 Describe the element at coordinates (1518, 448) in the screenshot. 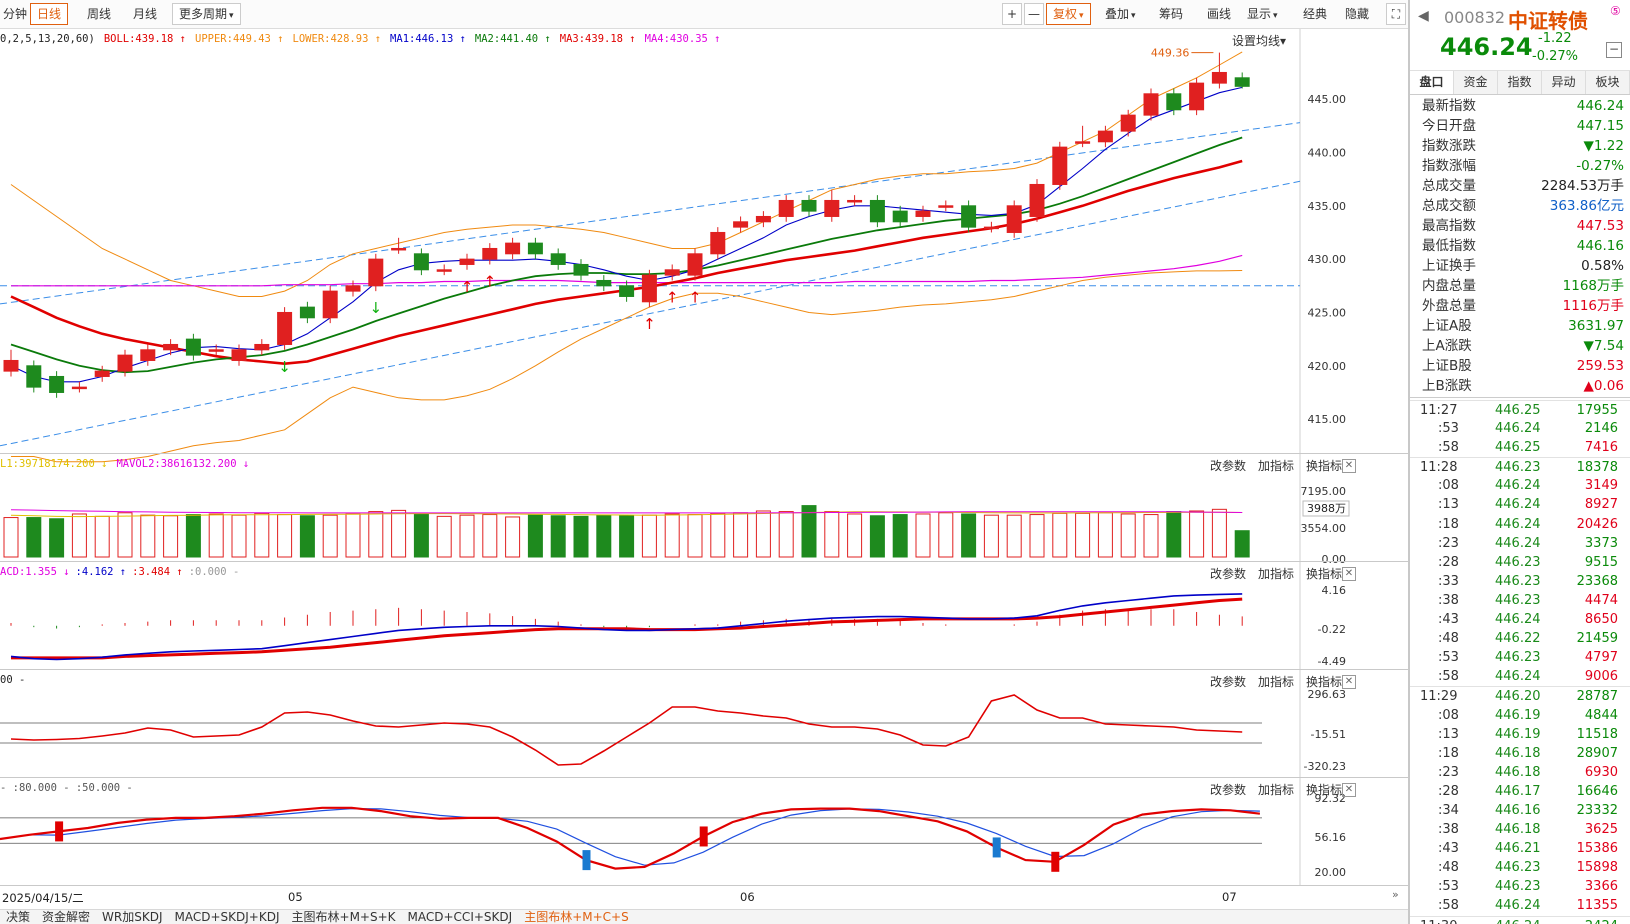

I see `tick-price: 446.25` at that location.